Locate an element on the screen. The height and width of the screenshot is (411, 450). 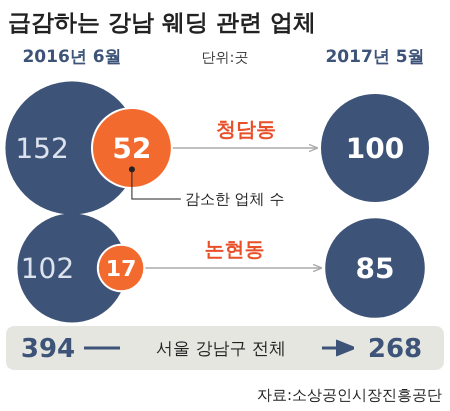
text: 자료:소상공인시장진흥공단 is located at coordinates (349, 395).